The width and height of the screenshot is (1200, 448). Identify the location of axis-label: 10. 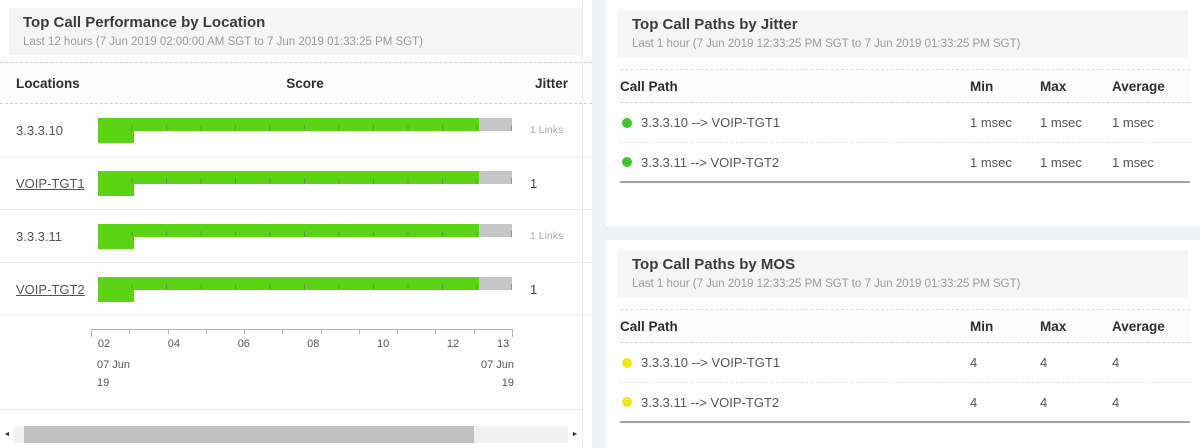
(383, 344).